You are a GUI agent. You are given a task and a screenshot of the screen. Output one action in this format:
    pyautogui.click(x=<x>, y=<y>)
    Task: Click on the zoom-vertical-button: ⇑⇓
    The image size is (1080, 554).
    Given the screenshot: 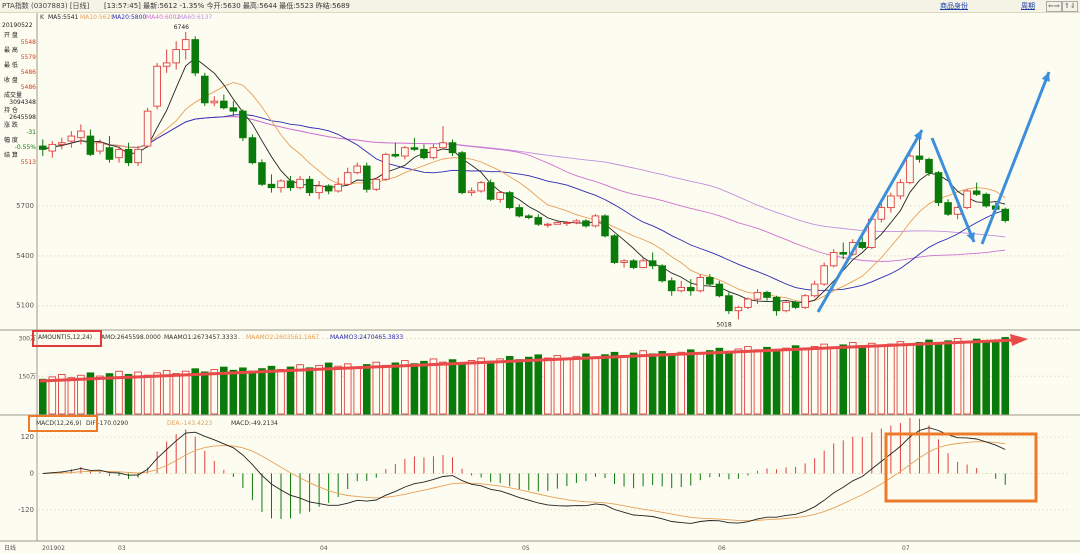 What is the action you would take?
    pyautogui.click(x=1070, y=6)
    